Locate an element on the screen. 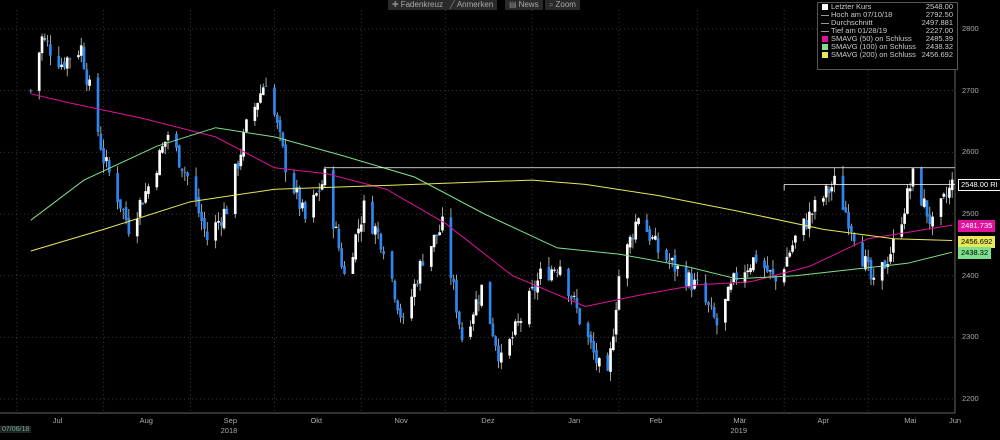  legend-label: Tief am 01/28/19 is located at coordinates (859, 30).